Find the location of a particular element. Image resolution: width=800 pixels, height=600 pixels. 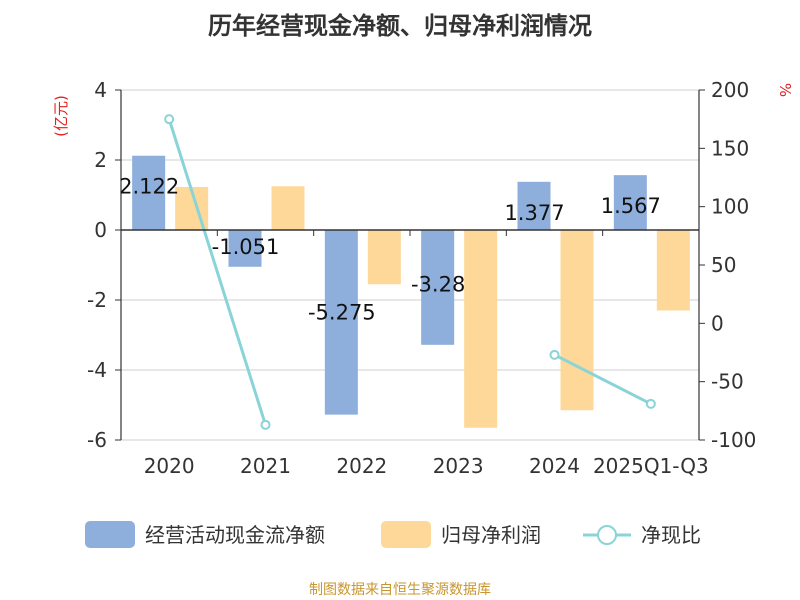

left-tick-label: -2 is located at coordinates (97, 300).